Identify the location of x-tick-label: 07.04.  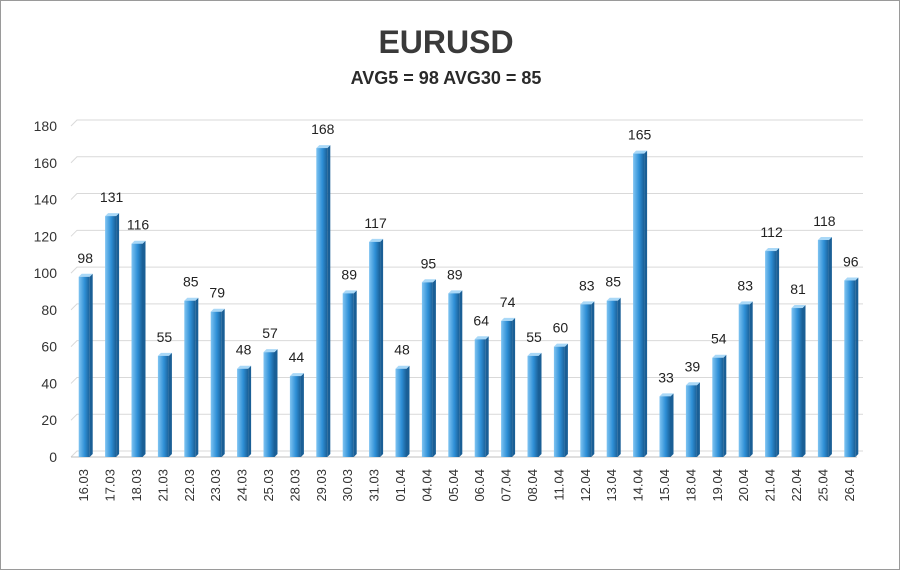
(506, 485).